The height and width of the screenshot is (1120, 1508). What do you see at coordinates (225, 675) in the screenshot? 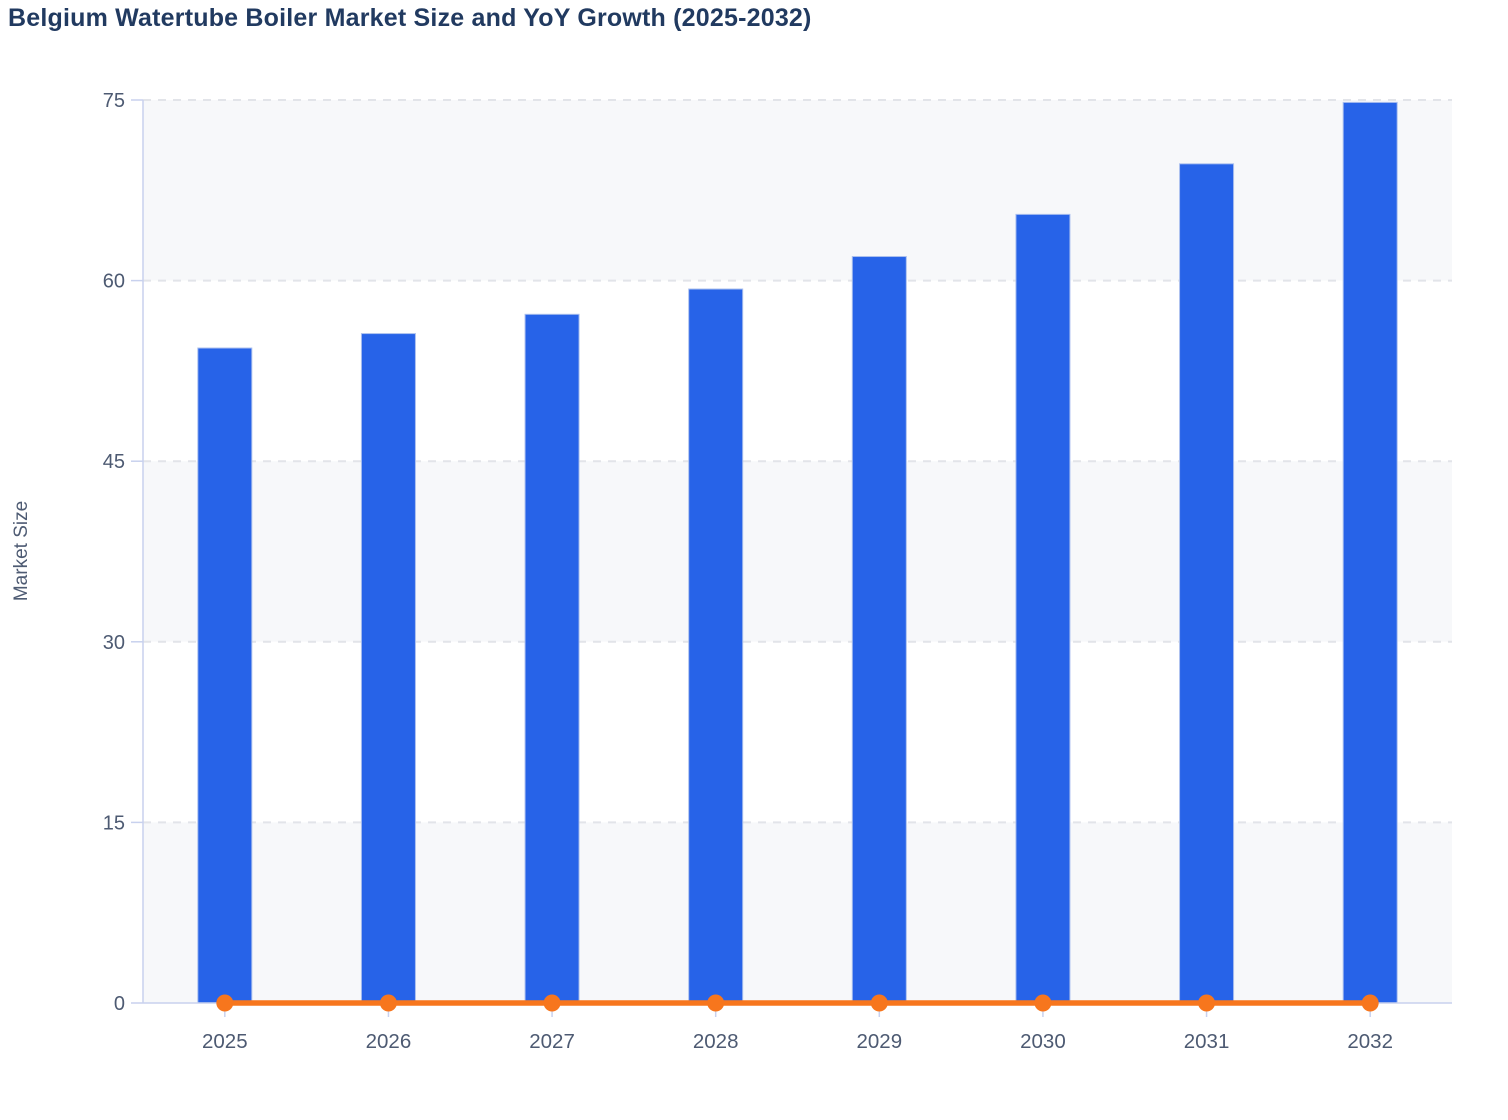
I see `bar-2025` at bounding box center [225, 675].